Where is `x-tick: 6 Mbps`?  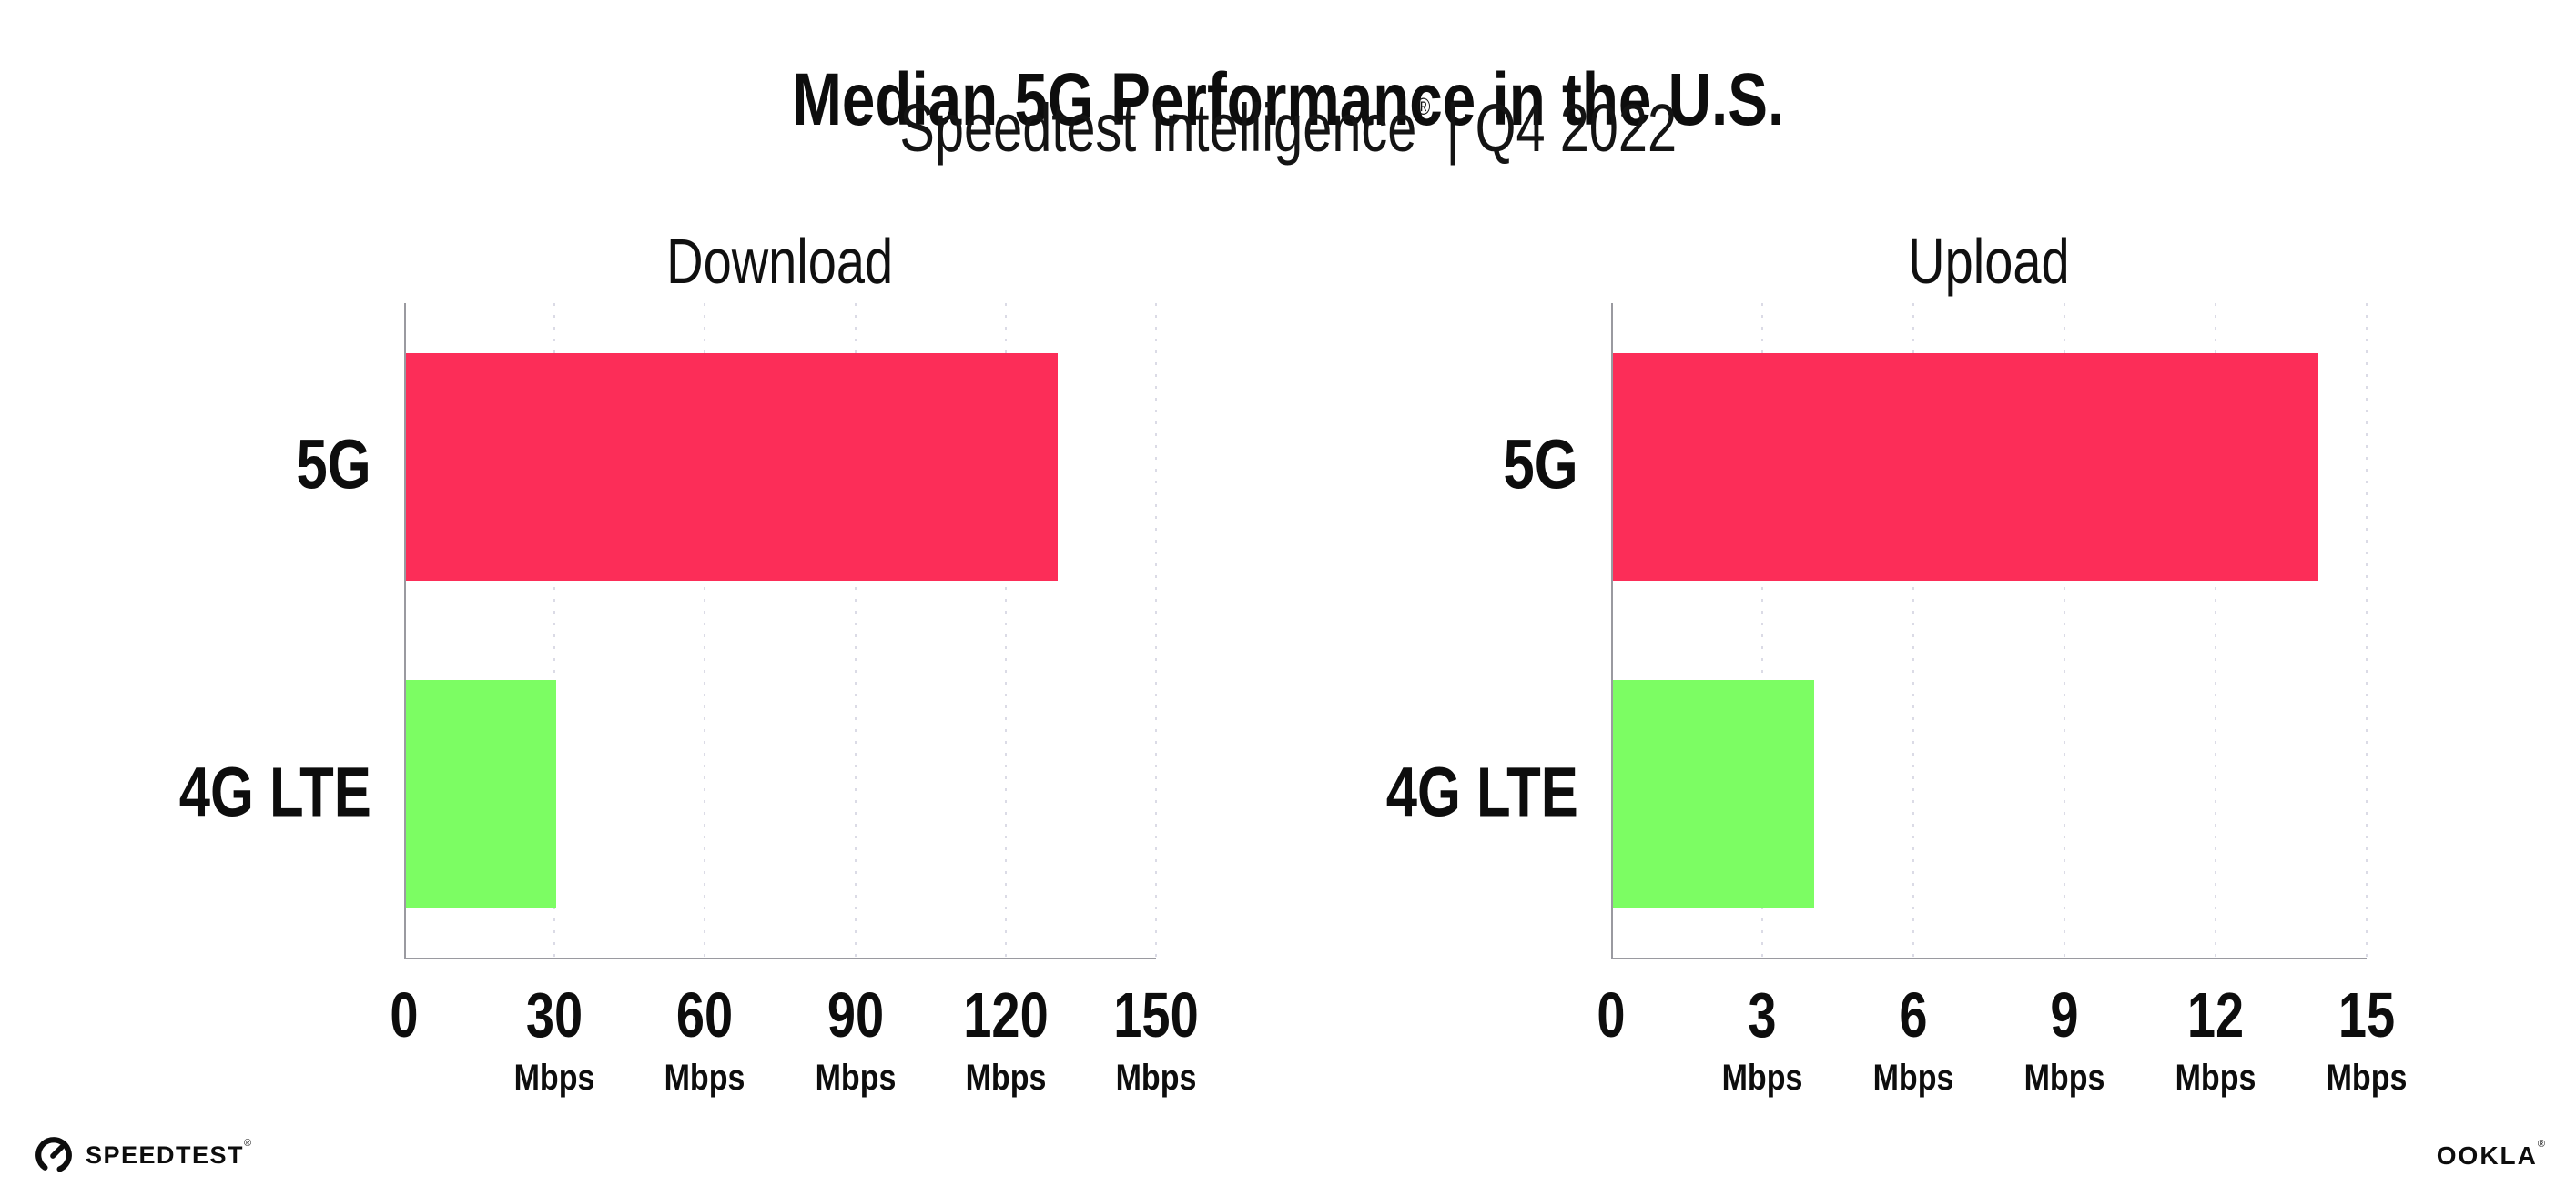 x-tick: 6 Mbps is located at coordinates (1913, 1040).